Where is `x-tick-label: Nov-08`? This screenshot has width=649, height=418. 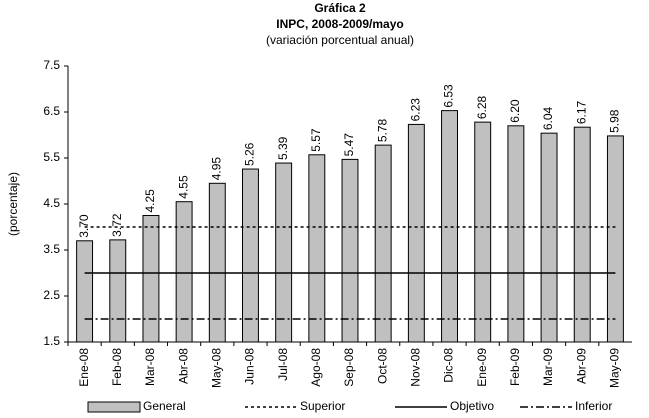
x-tick-label: Nov-08 is located at coordinates (416, 367).